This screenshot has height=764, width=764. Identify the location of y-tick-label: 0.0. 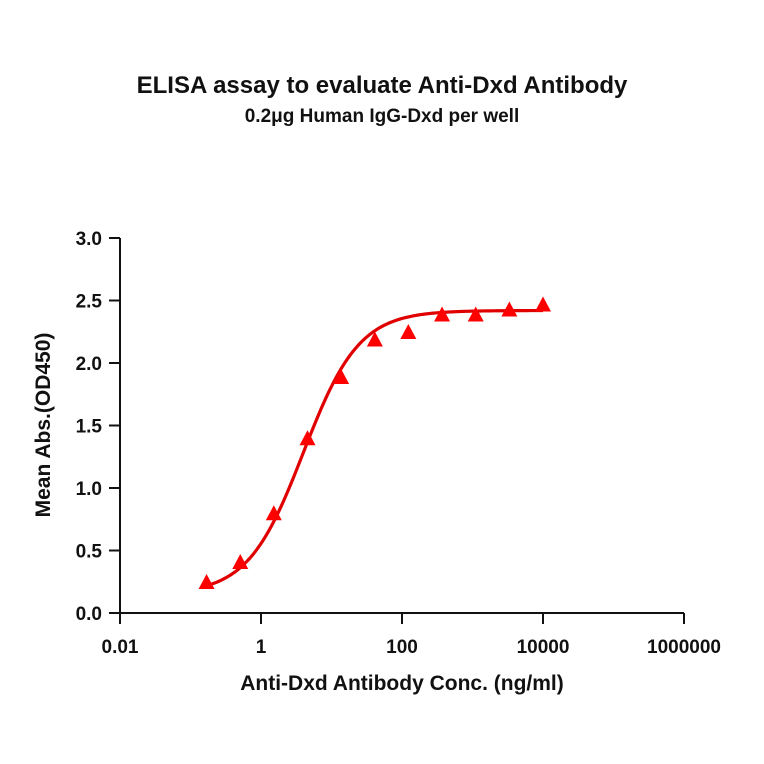
(89, 614).